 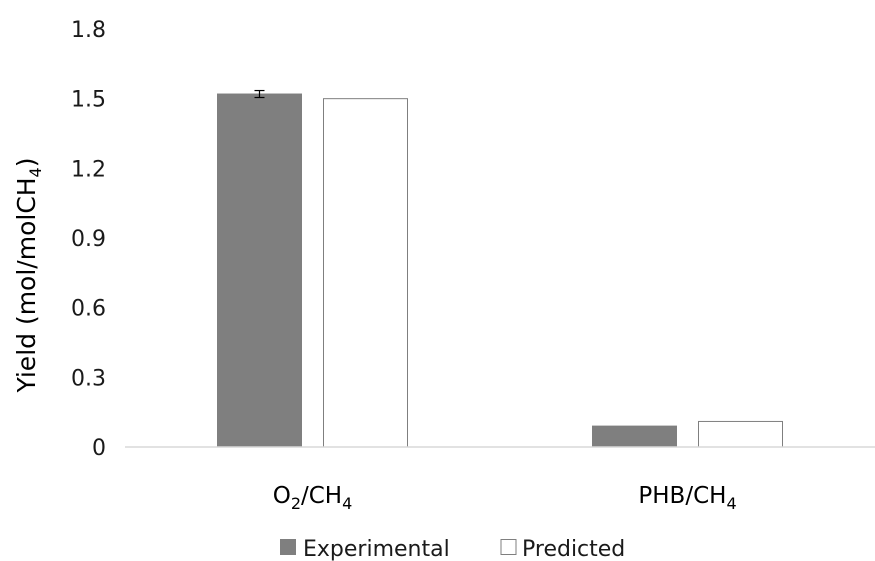 What do you see at coordinates (88, 100) in the screenshot?
I see `y-tick-label: 1.5` at bounding box center [88, 100].